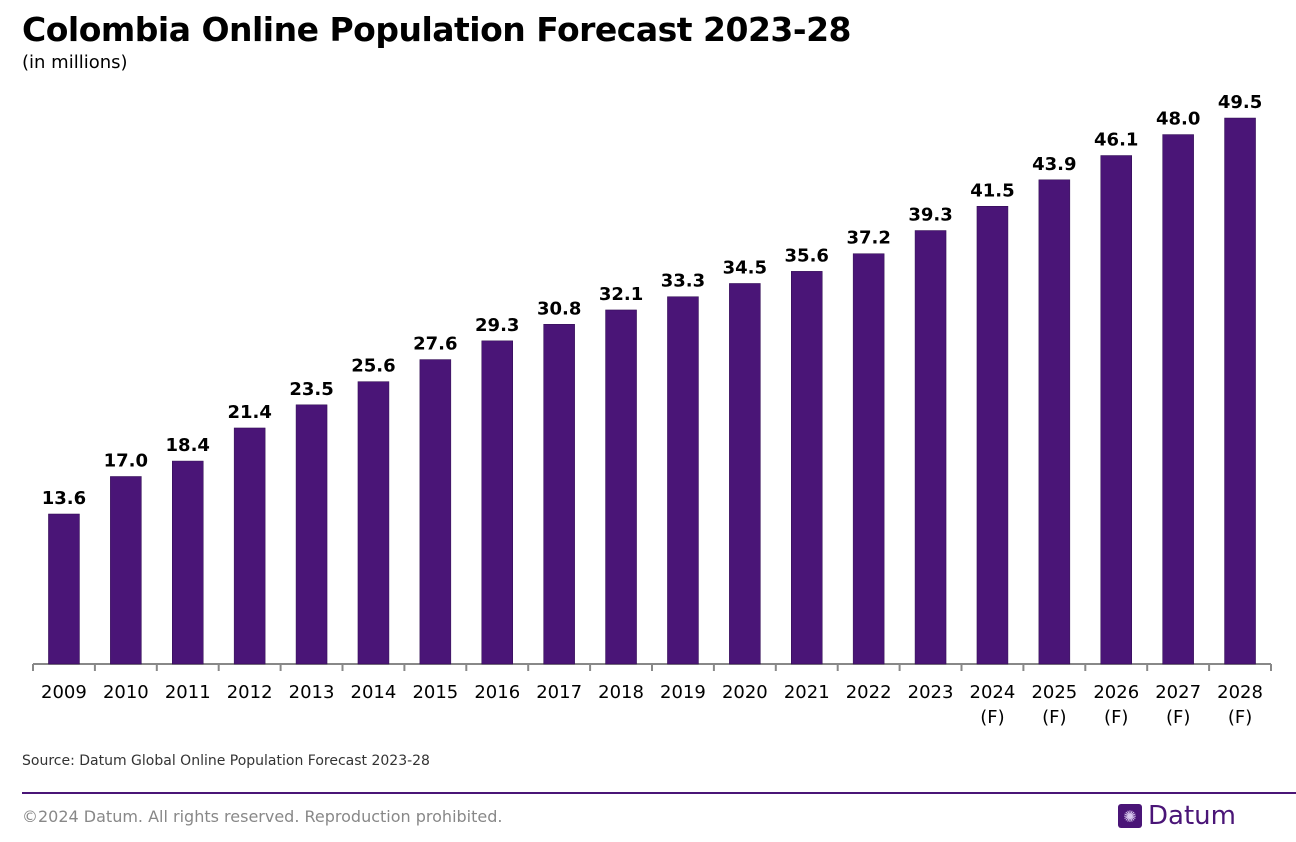  Describe the element at coordinates (993, 705) in the screenshot. I see `x-tick-label: 2024 (F)` at that location.